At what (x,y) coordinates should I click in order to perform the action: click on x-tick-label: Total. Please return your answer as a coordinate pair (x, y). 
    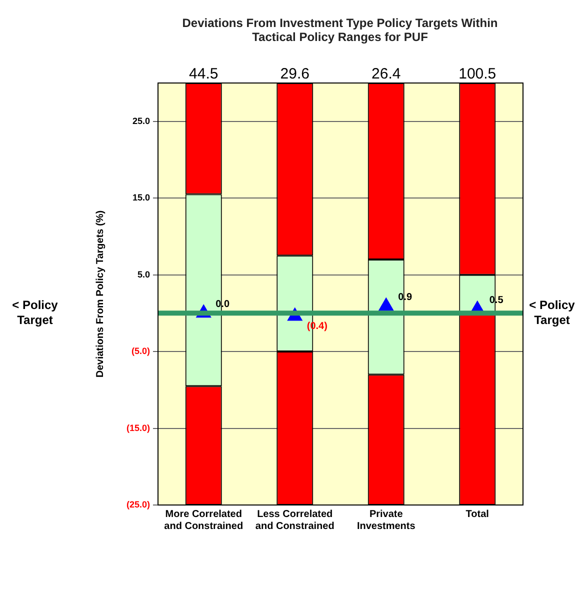
    Looking at the image, I should click on (478, 514).